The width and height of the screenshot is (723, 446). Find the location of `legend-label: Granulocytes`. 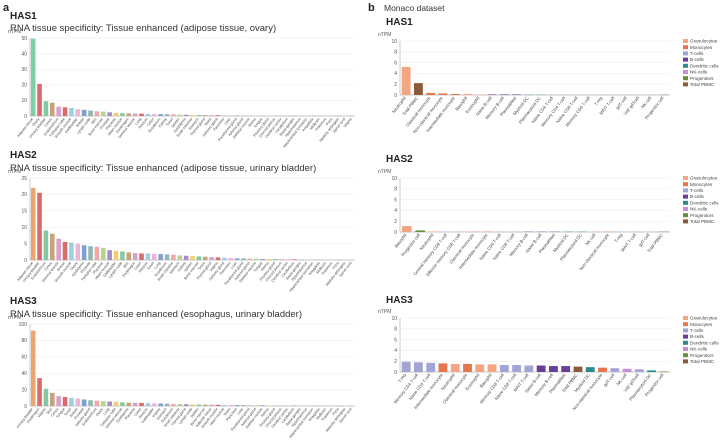

legend-label: Granulocytes is located at coordinates (704, 318).